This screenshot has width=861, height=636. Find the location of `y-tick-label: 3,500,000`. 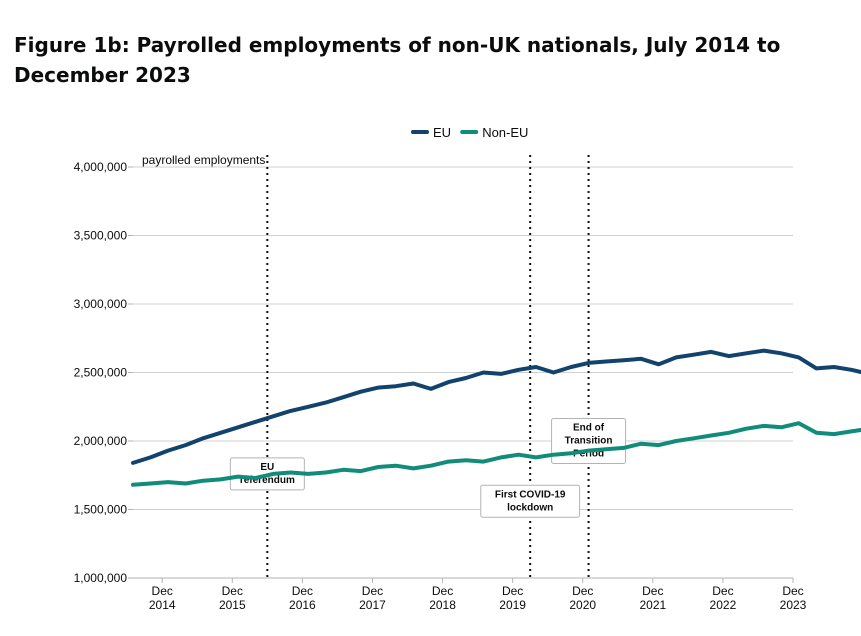

y-tick-label: 3,500,000 is located at coordinates (101, 236).